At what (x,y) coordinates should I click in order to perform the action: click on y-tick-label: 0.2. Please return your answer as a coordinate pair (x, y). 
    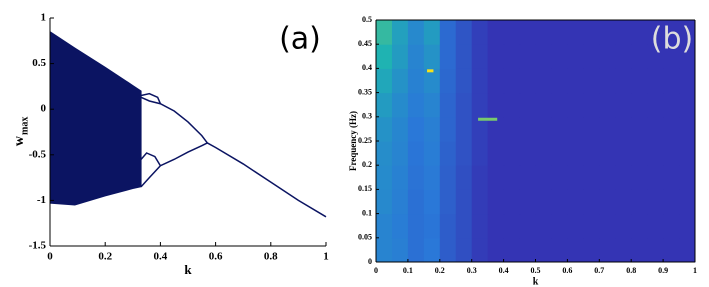
    Looking at the image, I should click on (367, 164).